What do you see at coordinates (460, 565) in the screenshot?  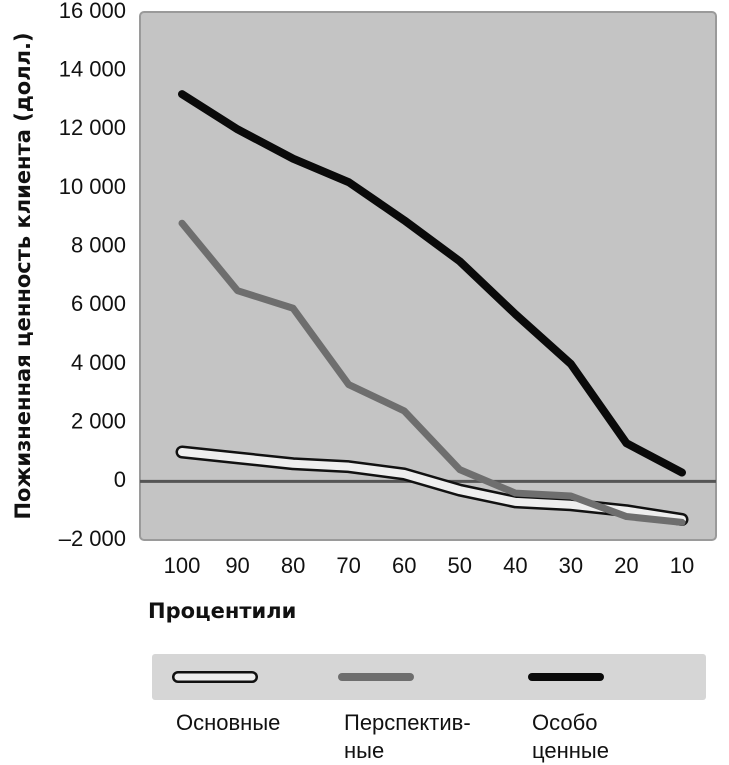 I see `x-tick-label: 50` at bounding box center [460, 565].